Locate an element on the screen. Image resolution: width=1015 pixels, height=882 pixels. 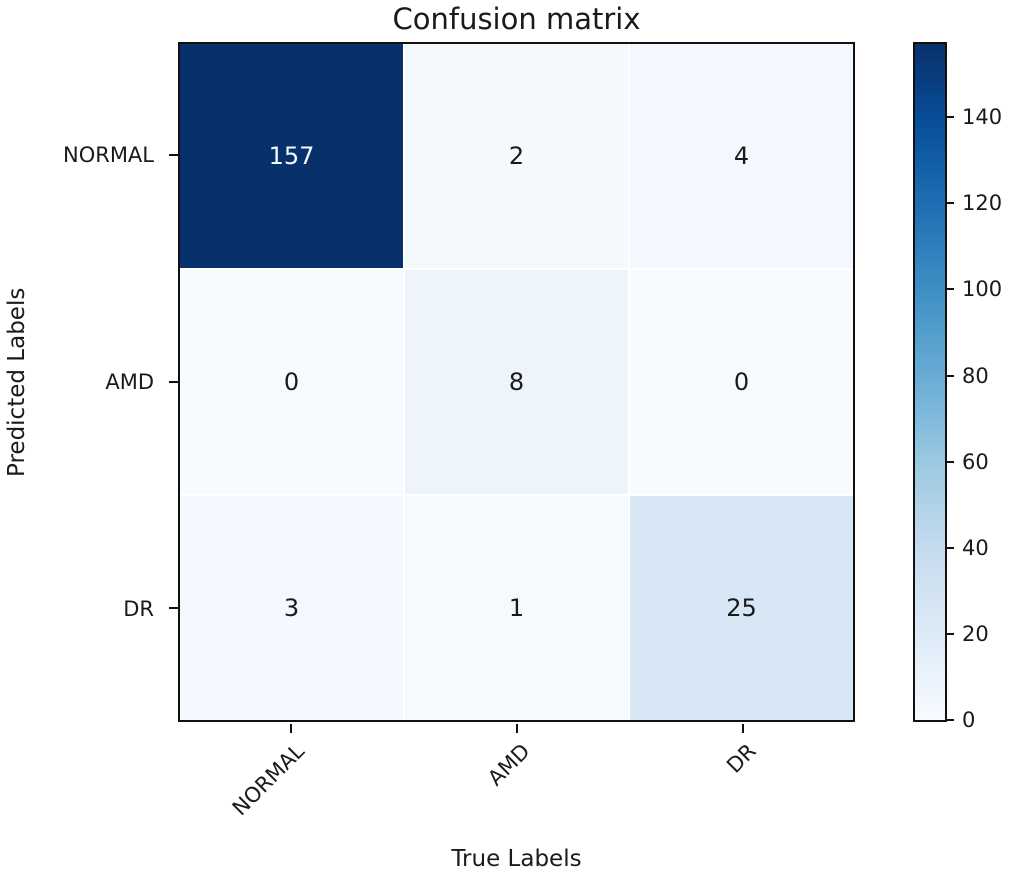
matrix-cell-r1c0: 0 is located at coordinates (291, 382).